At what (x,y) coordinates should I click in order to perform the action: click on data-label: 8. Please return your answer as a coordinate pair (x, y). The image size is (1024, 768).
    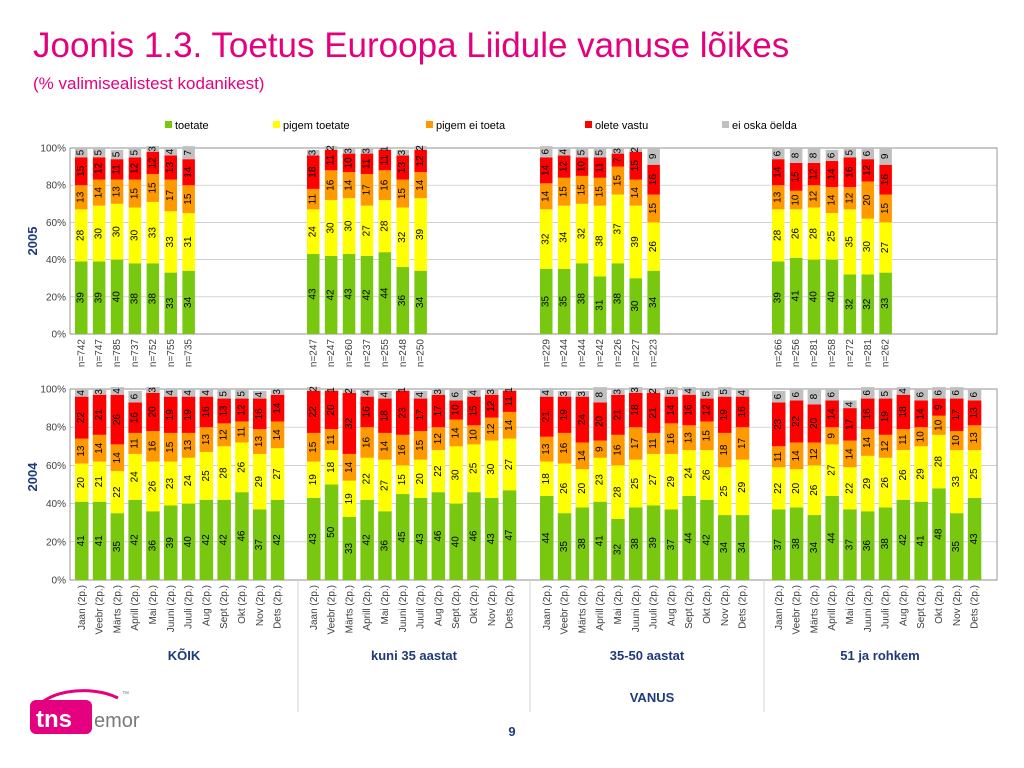
    Looking at the image, I should click on (814, 396).